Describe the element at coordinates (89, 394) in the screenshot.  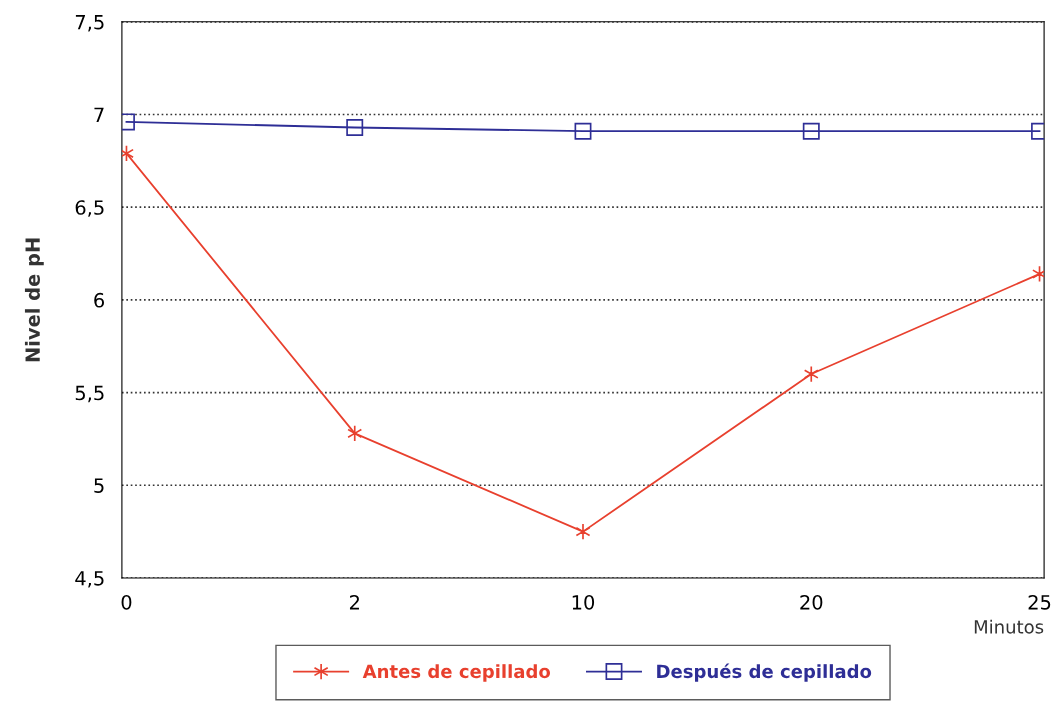
I see `y-tick-label: 5,5` at that location.